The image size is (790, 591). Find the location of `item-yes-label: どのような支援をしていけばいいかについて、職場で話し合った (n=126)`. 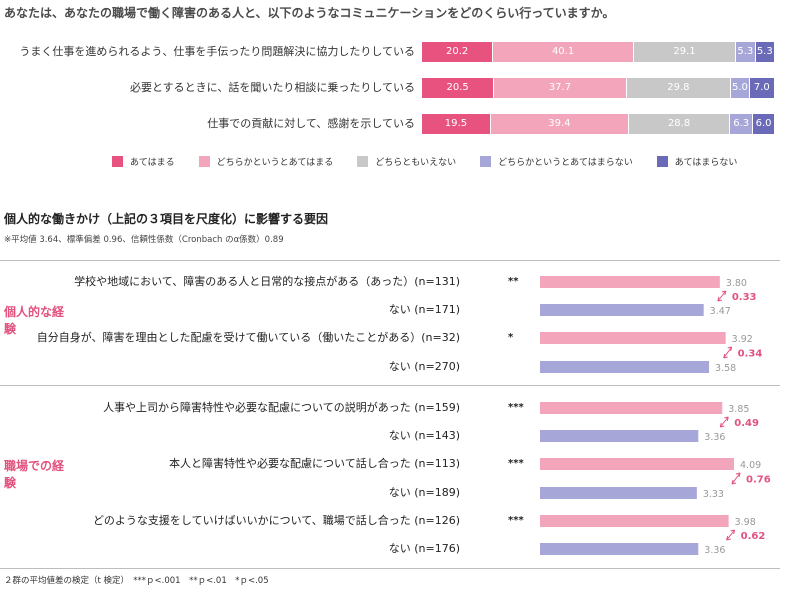

item-yes-label: どのような支援をしていけばいいかについて、職場で話し合った (n=126) is located at coordinates (276, 520).